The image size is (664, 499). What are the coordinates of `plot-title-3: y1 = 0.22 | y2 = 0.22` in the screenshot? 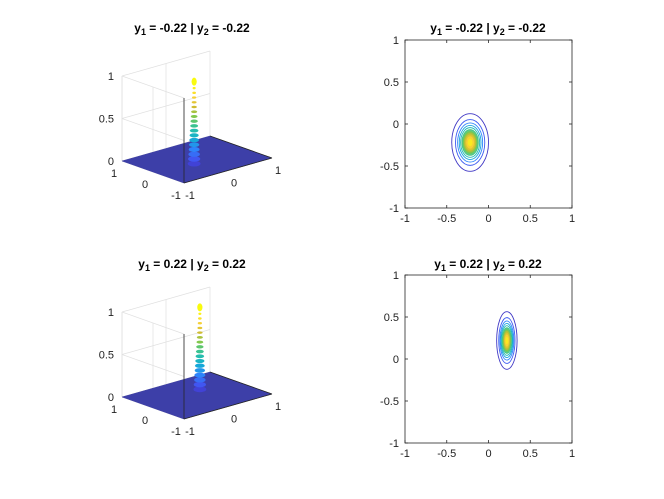 It's located at (192, 265).